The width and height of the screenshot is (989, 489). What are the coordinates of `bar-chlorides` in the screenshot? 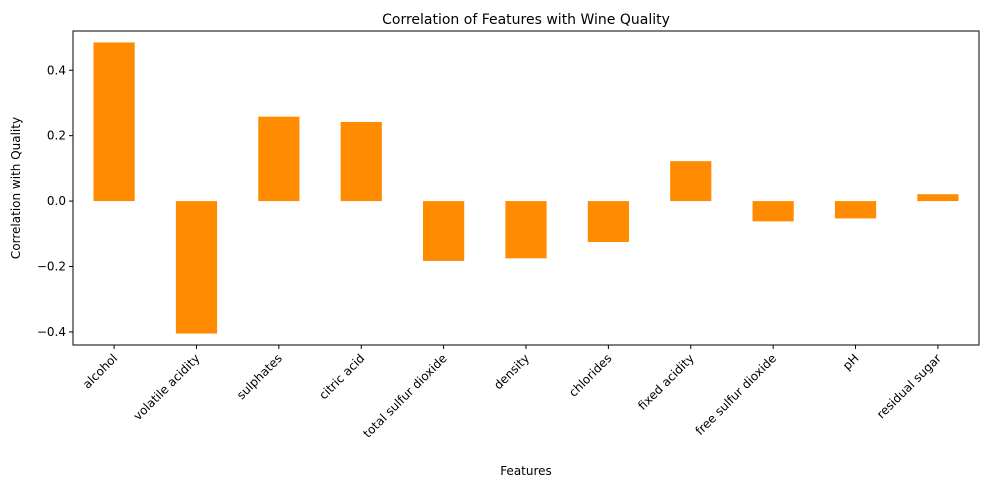 It's located at (608, 221).